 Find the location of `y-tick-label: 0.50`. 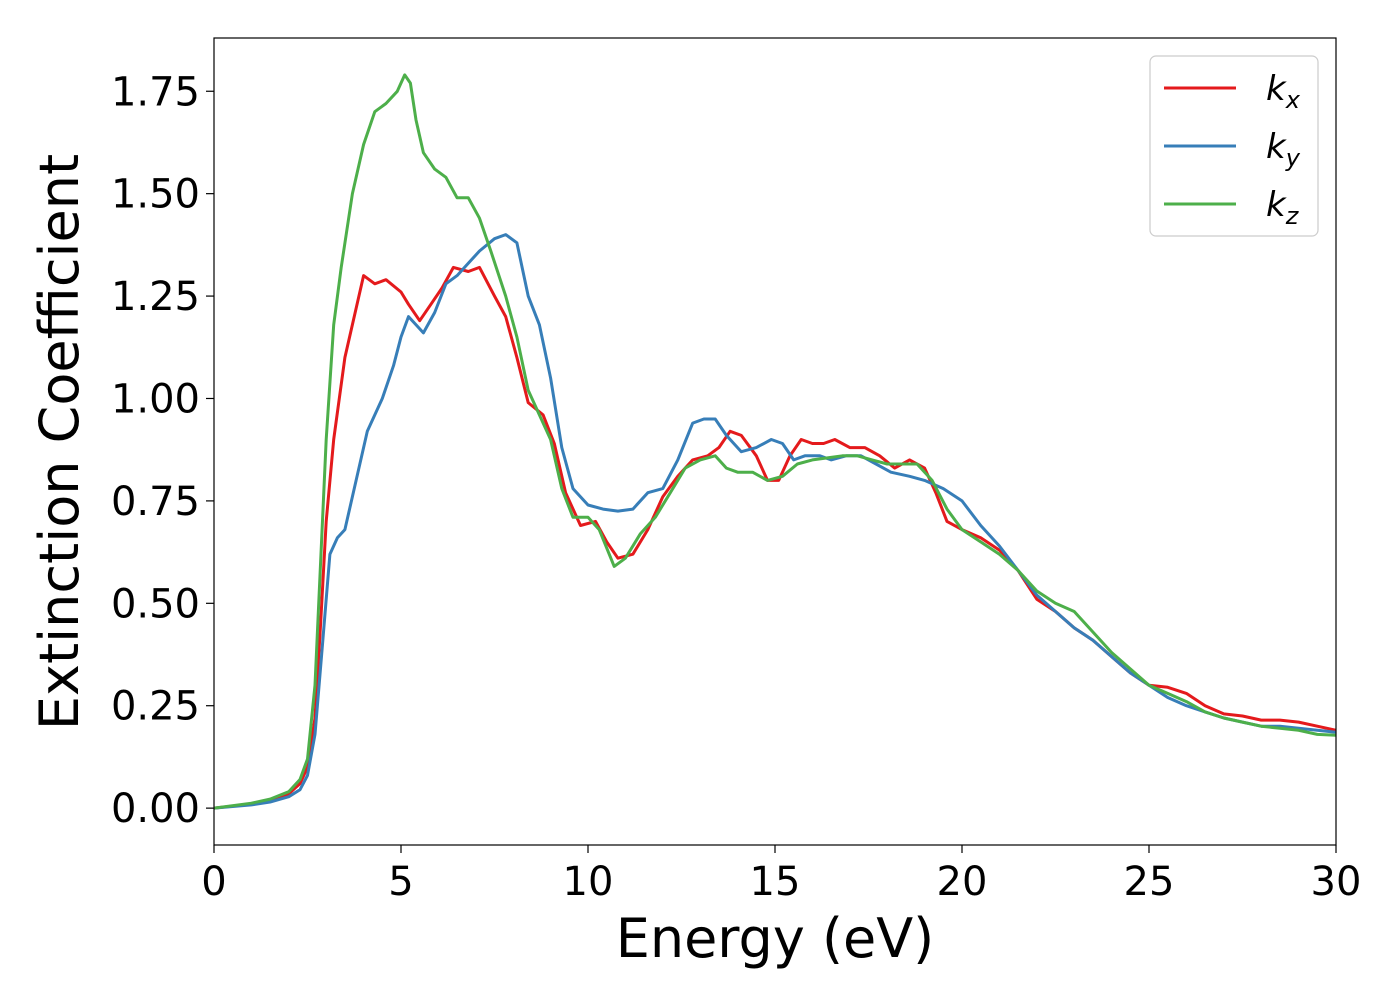

y-tick-label: 0.50 is located at coordinates (155, 604).